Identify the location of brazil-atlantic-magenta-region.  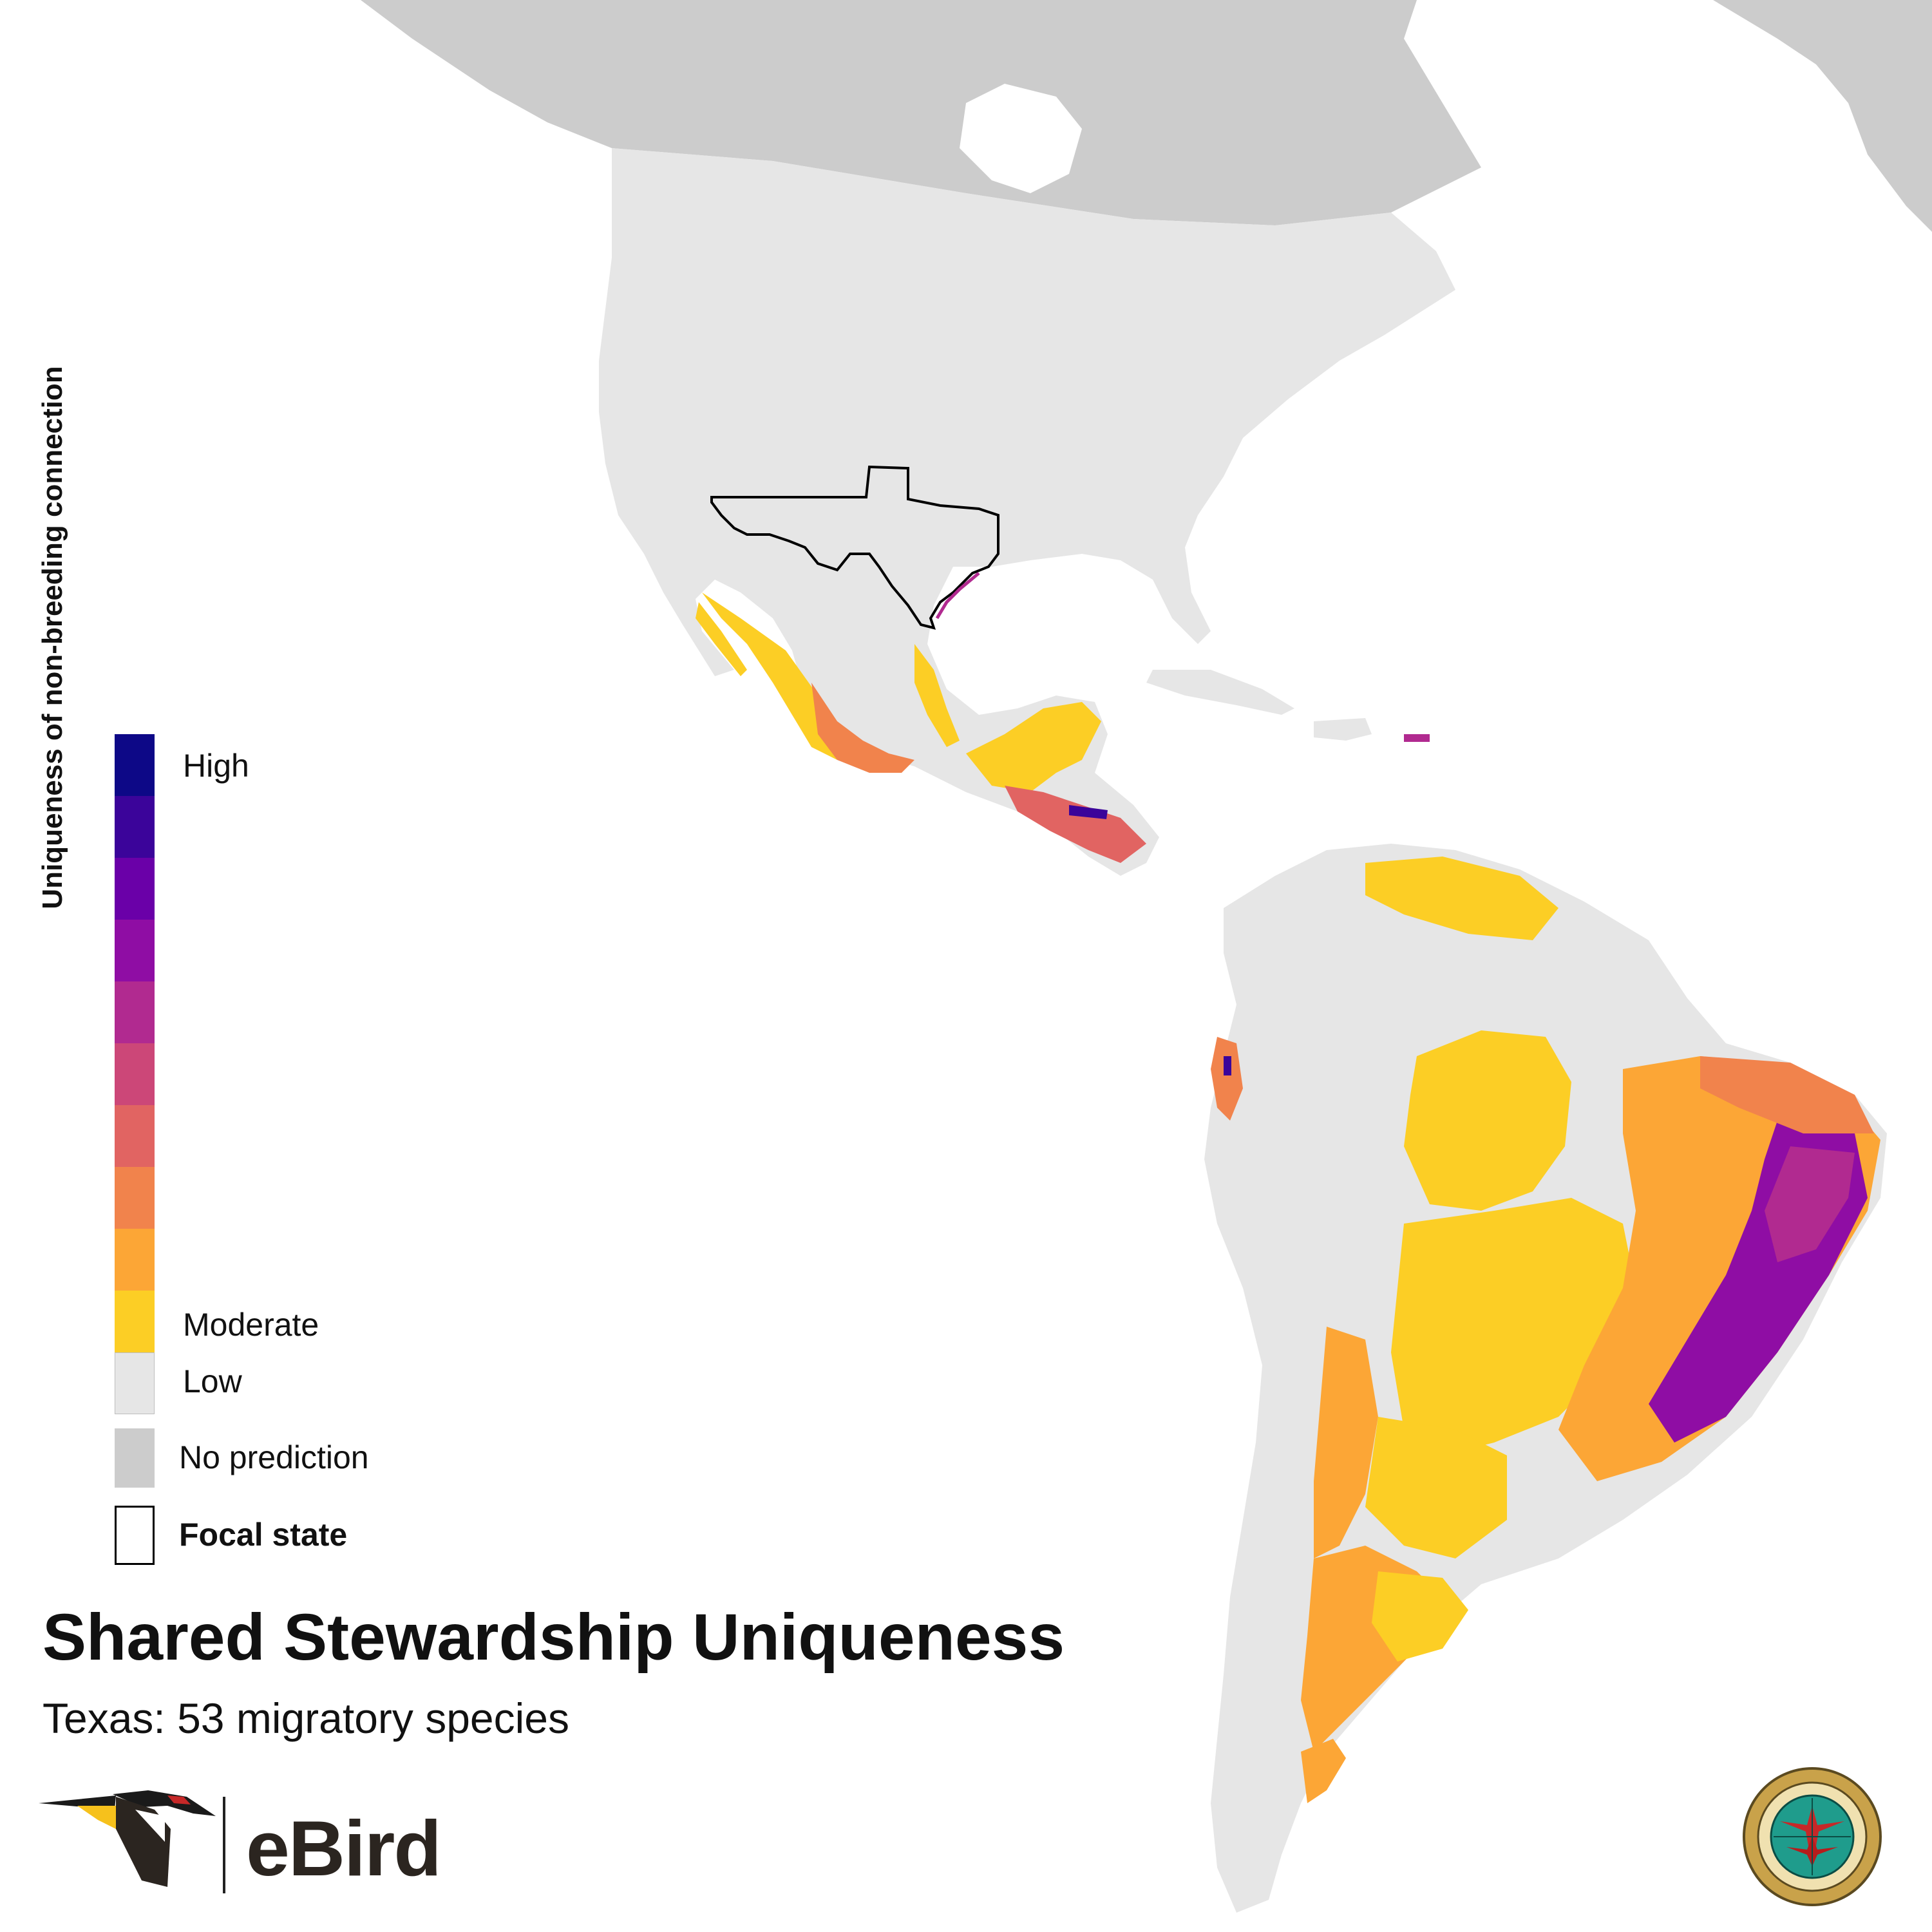
(1810, 1204).